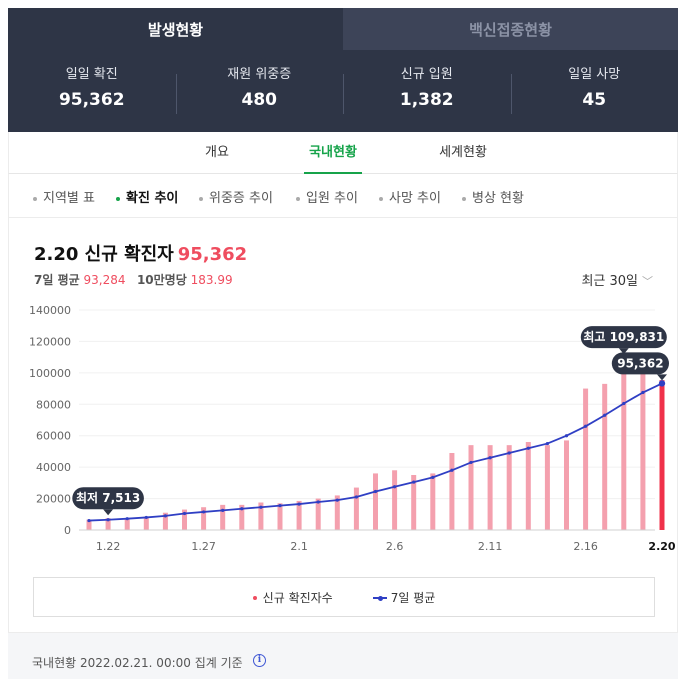  Describe the element at coordinates (203, 546) in the screenshot. I see `x-tick-label: 1.27` at that location.